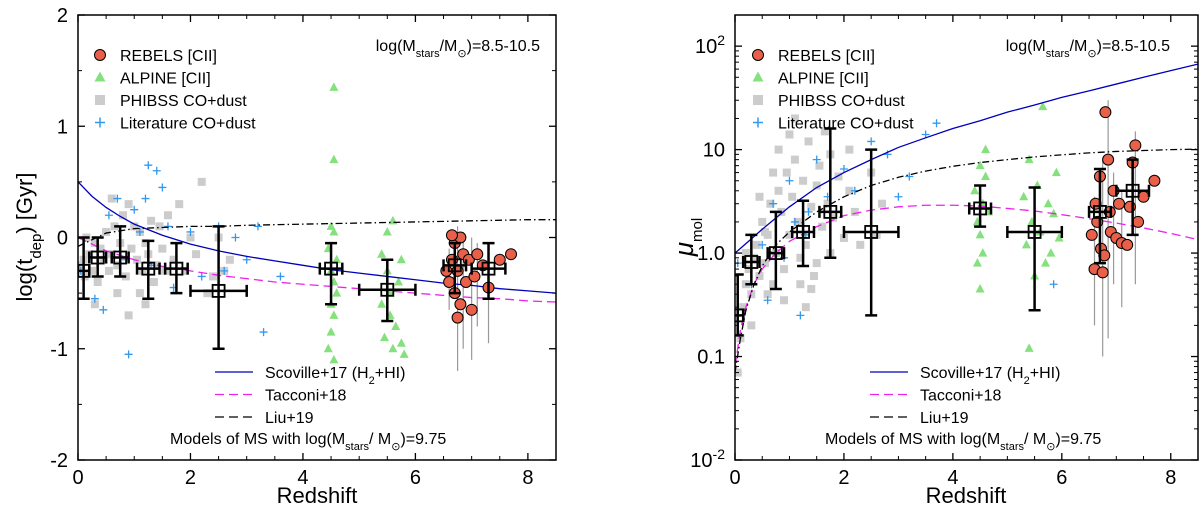 The image size is (1200, 515). What do you see at coordinates (710, 45) in the screenshot?
I see `y-tick-label: 102` at bounding box center [710, 45].